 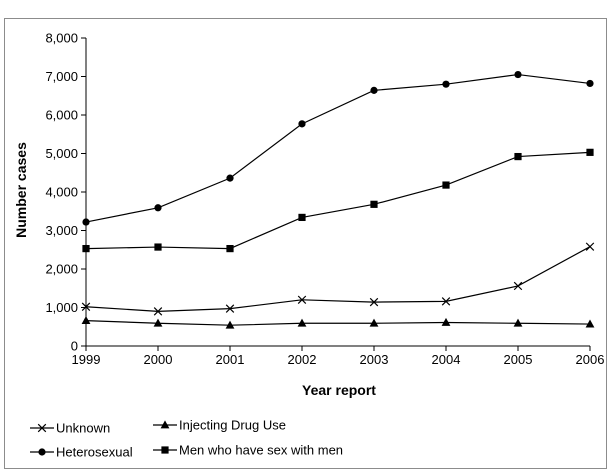 I want to click on x-tick-label: 2005, so click(x=518, y=359).